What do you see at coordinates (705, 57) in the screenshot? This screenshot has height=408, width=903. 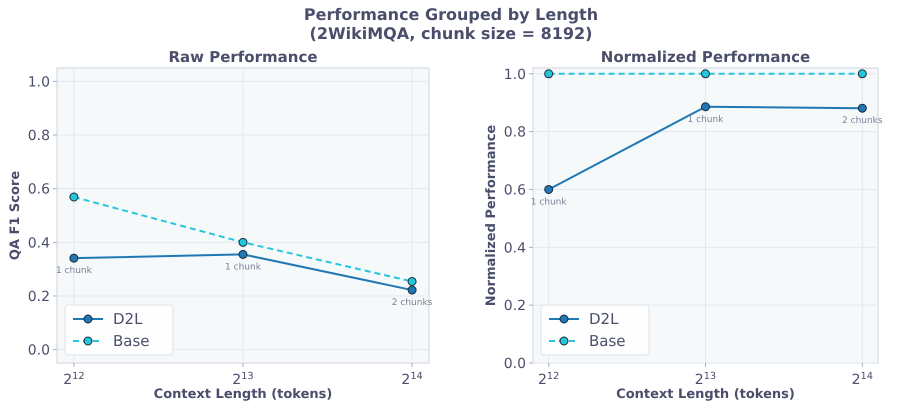 I see `chart-title: Normalized Performance` at bounding box center [705, 57].